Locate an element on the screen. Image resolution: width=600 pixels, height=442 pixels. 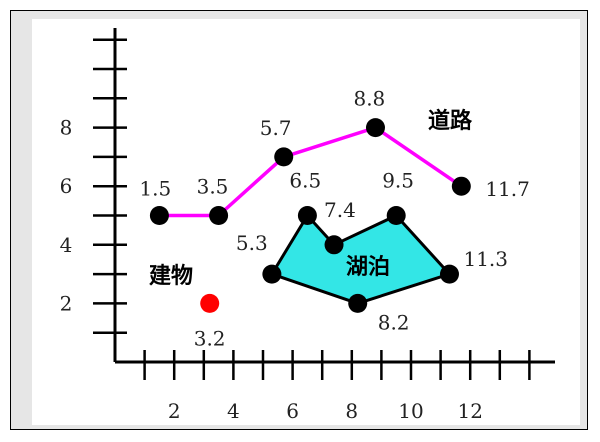
x-tick-label: 12 is located at coordinates (469, 411).